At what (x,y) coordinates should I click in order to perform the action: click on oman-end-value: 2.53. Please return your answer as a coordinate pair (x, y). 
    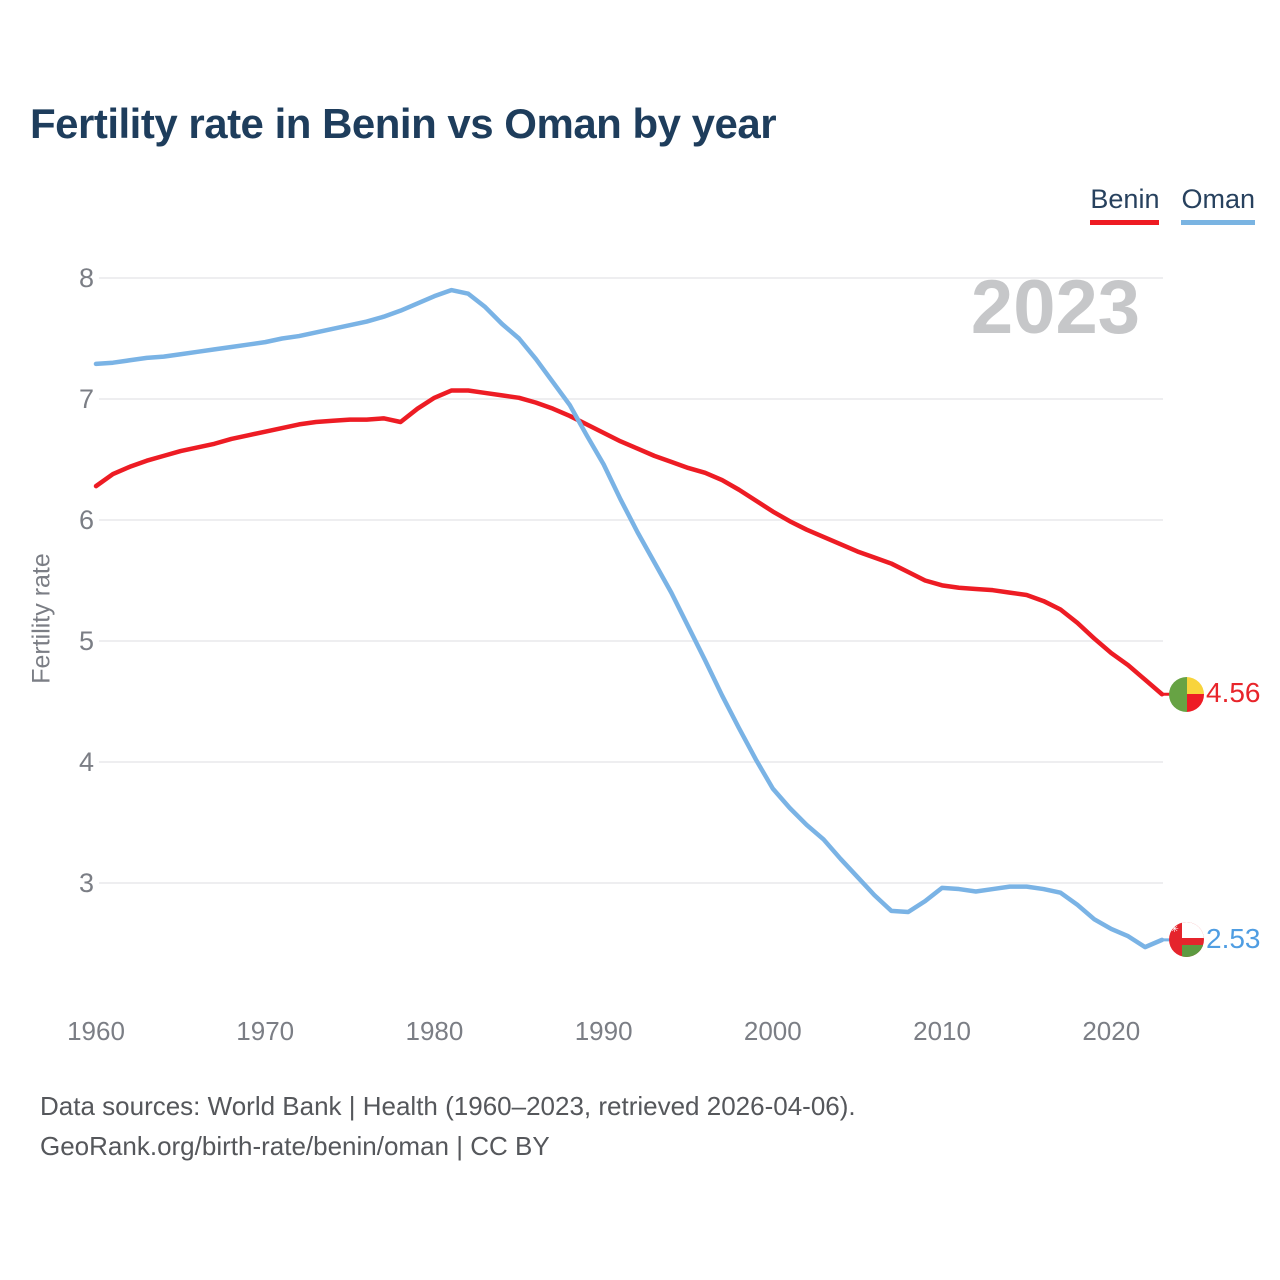
    Looking at the image, I should click on (1233, 938).